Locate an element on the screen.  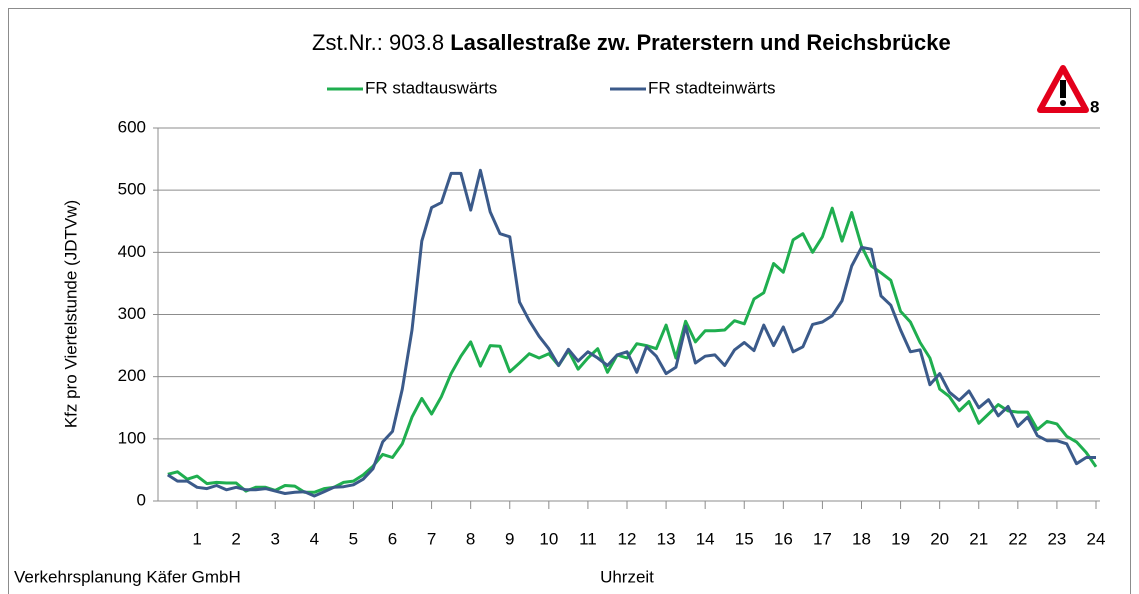
x-axis-label: Uhrzeit is located at coordinates (627, 576).